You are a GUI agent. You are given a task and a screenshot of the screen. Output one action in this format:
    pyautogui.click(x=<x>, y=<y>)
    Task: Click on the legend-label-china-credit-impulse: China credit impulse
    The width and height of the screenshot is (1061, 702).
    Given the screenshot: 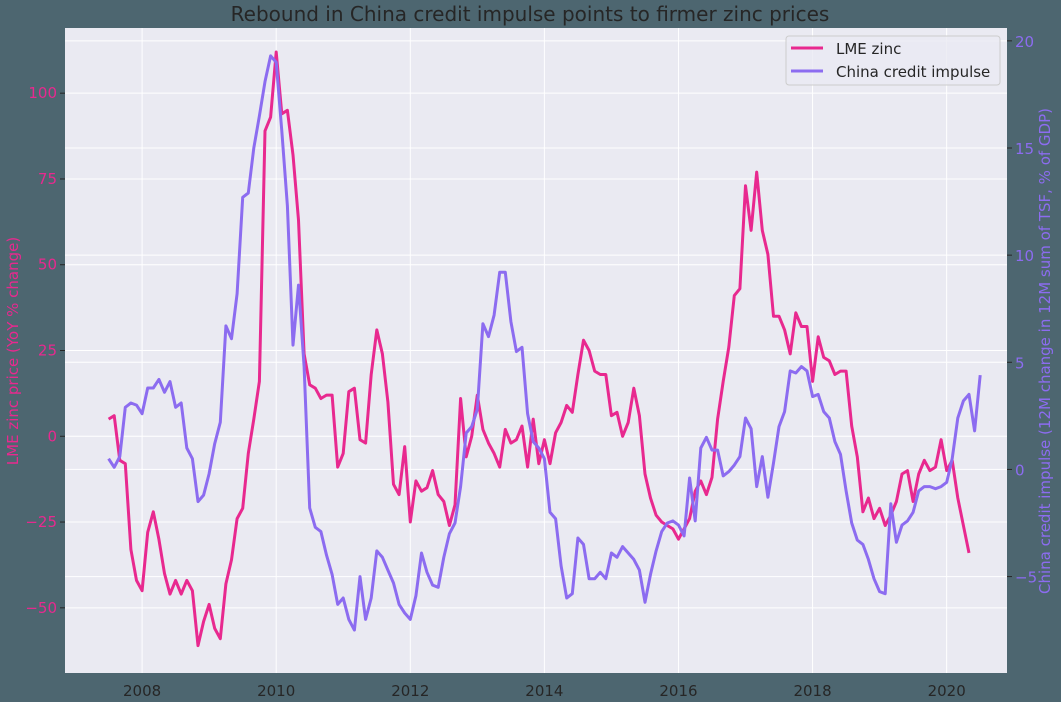 What is the action you would take?
    pyautogui.click(x=913, y=72)
    